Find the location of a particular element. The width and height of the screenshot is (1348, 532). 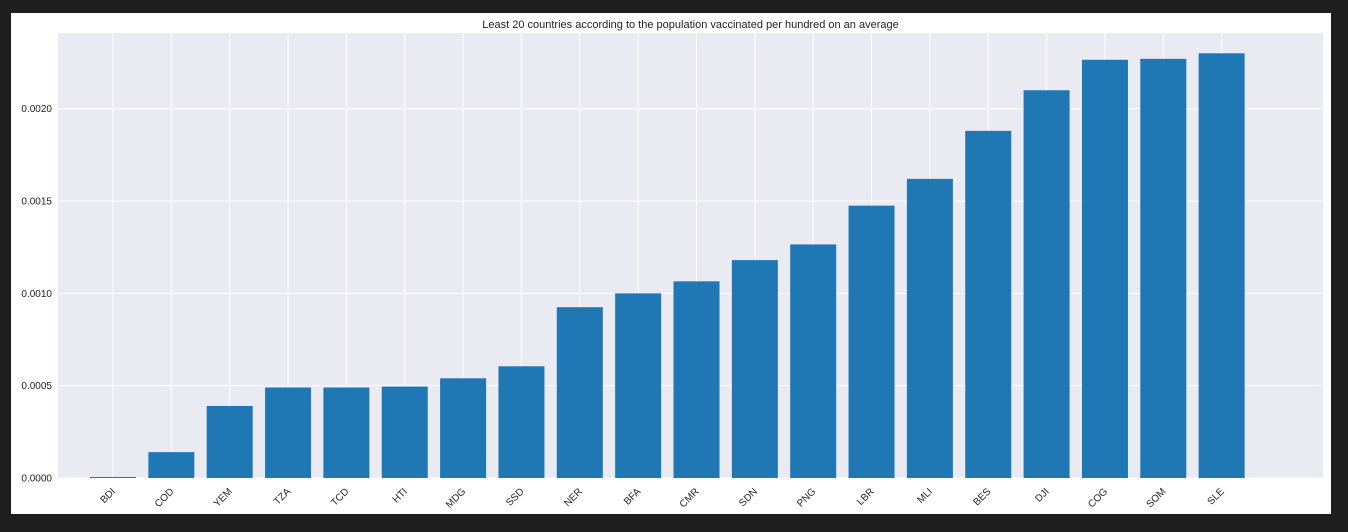

bar-bdi is located at coordinates (113, 477).